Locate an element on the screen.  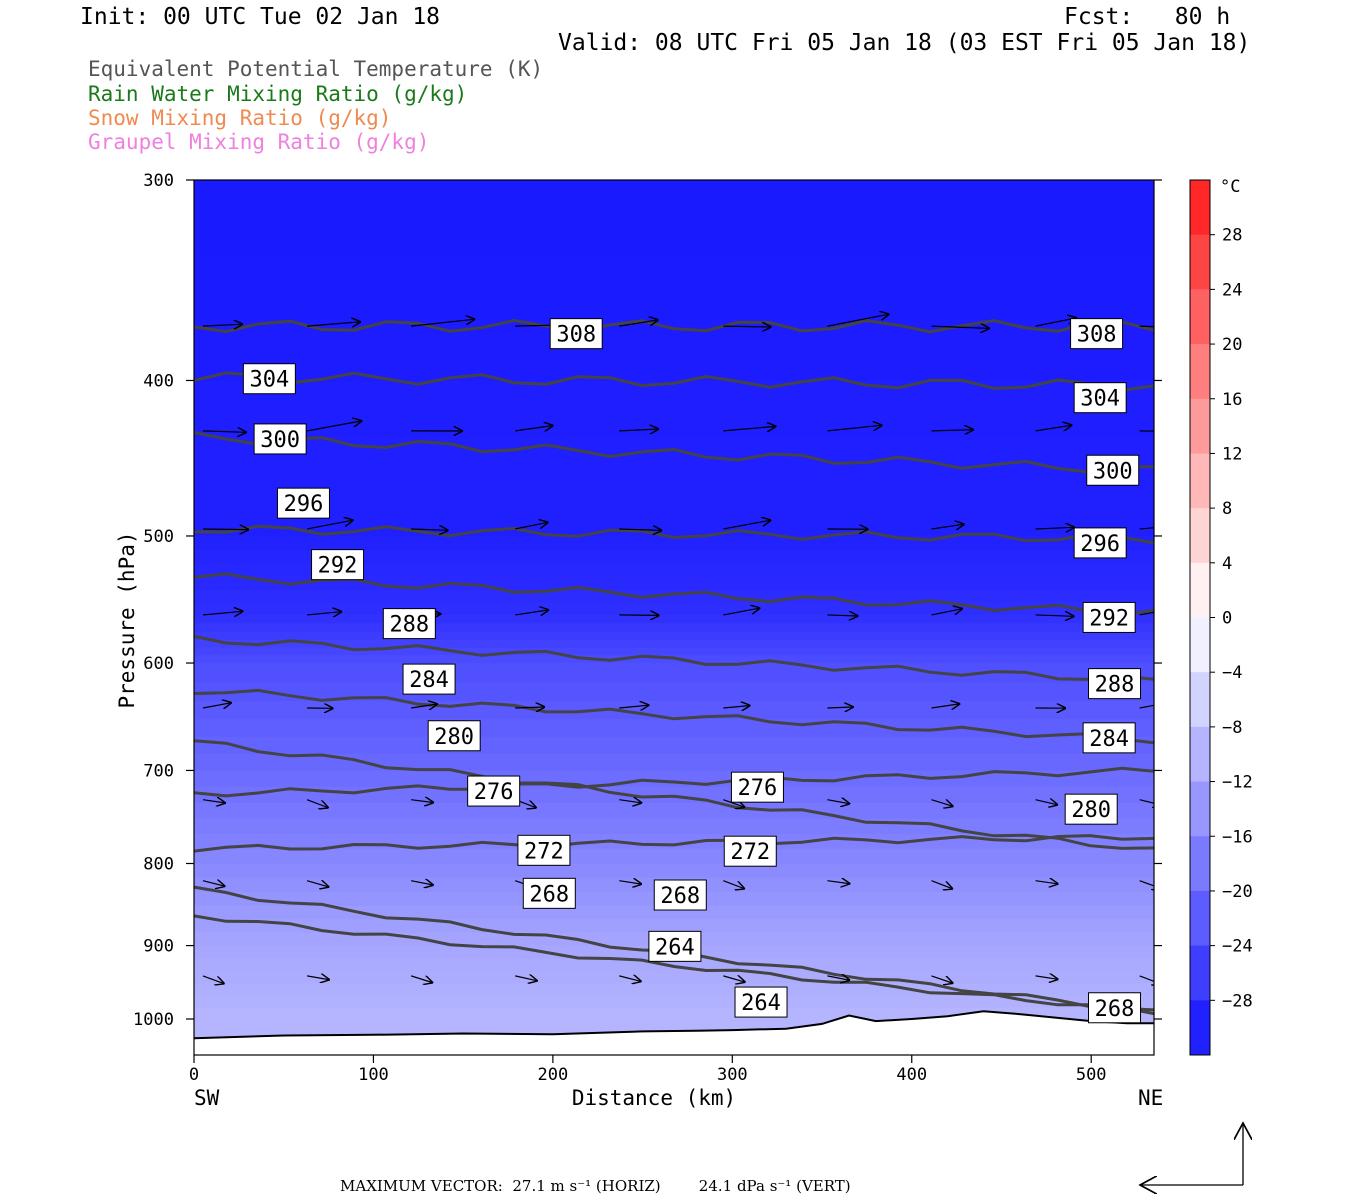
ne-label: NE is located at coordinates (1150, 1098).